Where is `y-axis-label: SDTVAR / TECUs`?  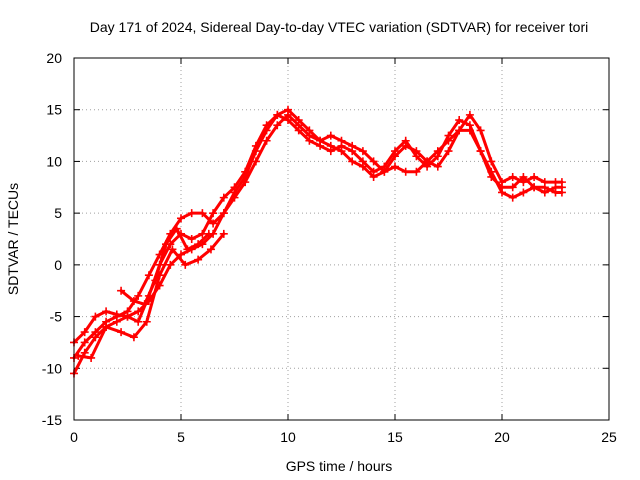 y-axis-label: SDTVAR / TECUs is located at coordinates (13, 239).